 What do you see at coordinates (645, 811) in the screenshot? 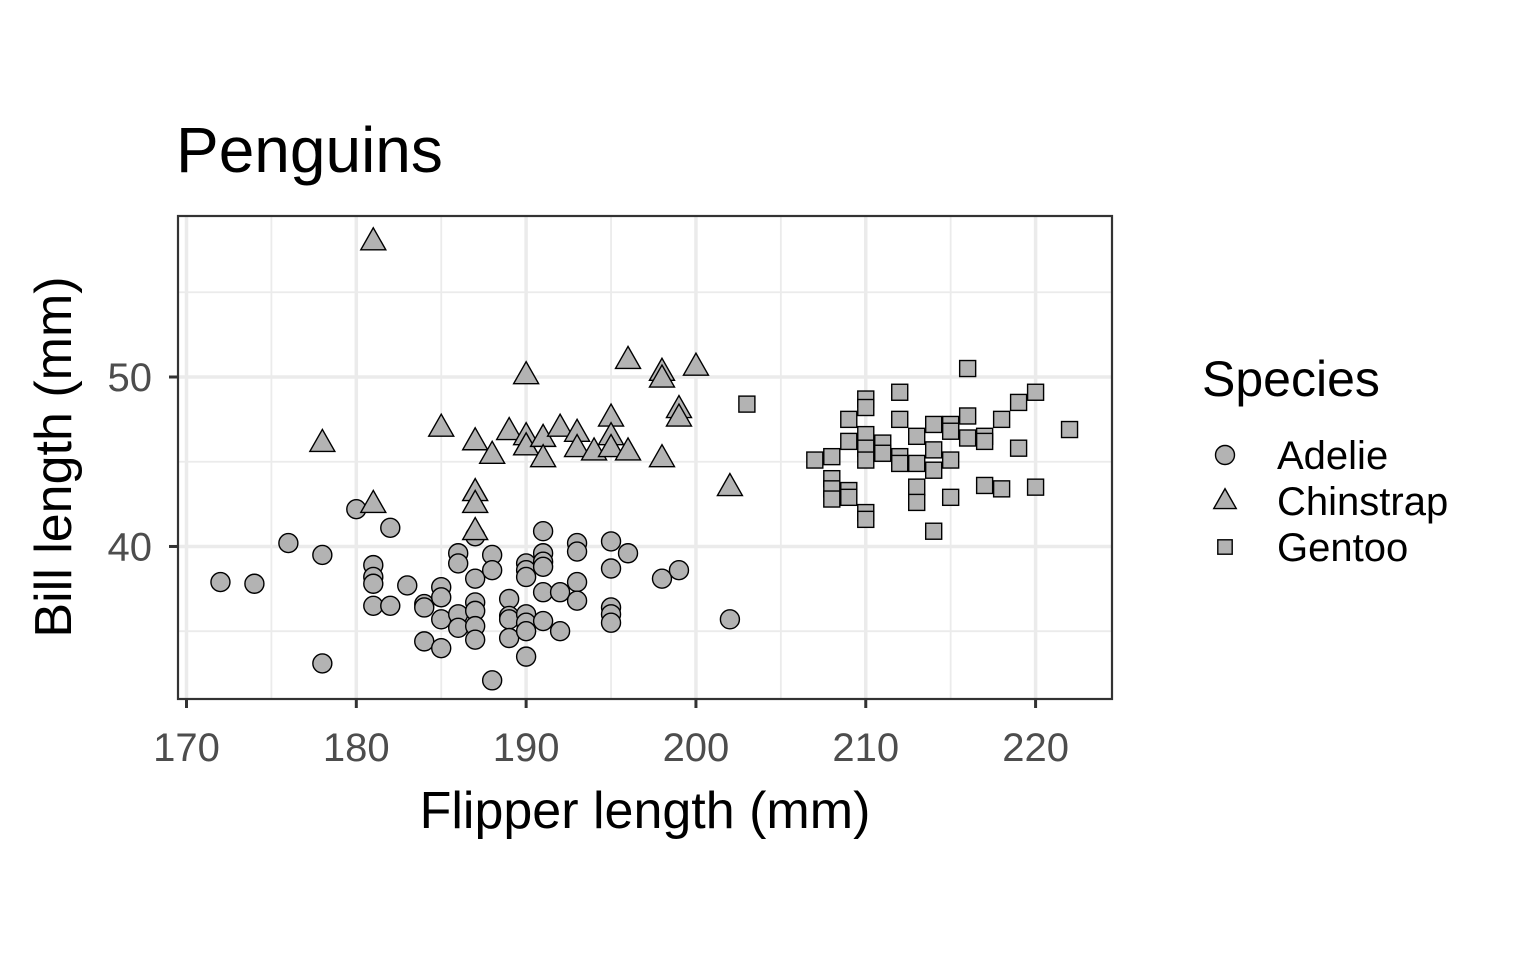
I see `x-axis-title: Flipper length (mm)` at bounding box center [645, 811].